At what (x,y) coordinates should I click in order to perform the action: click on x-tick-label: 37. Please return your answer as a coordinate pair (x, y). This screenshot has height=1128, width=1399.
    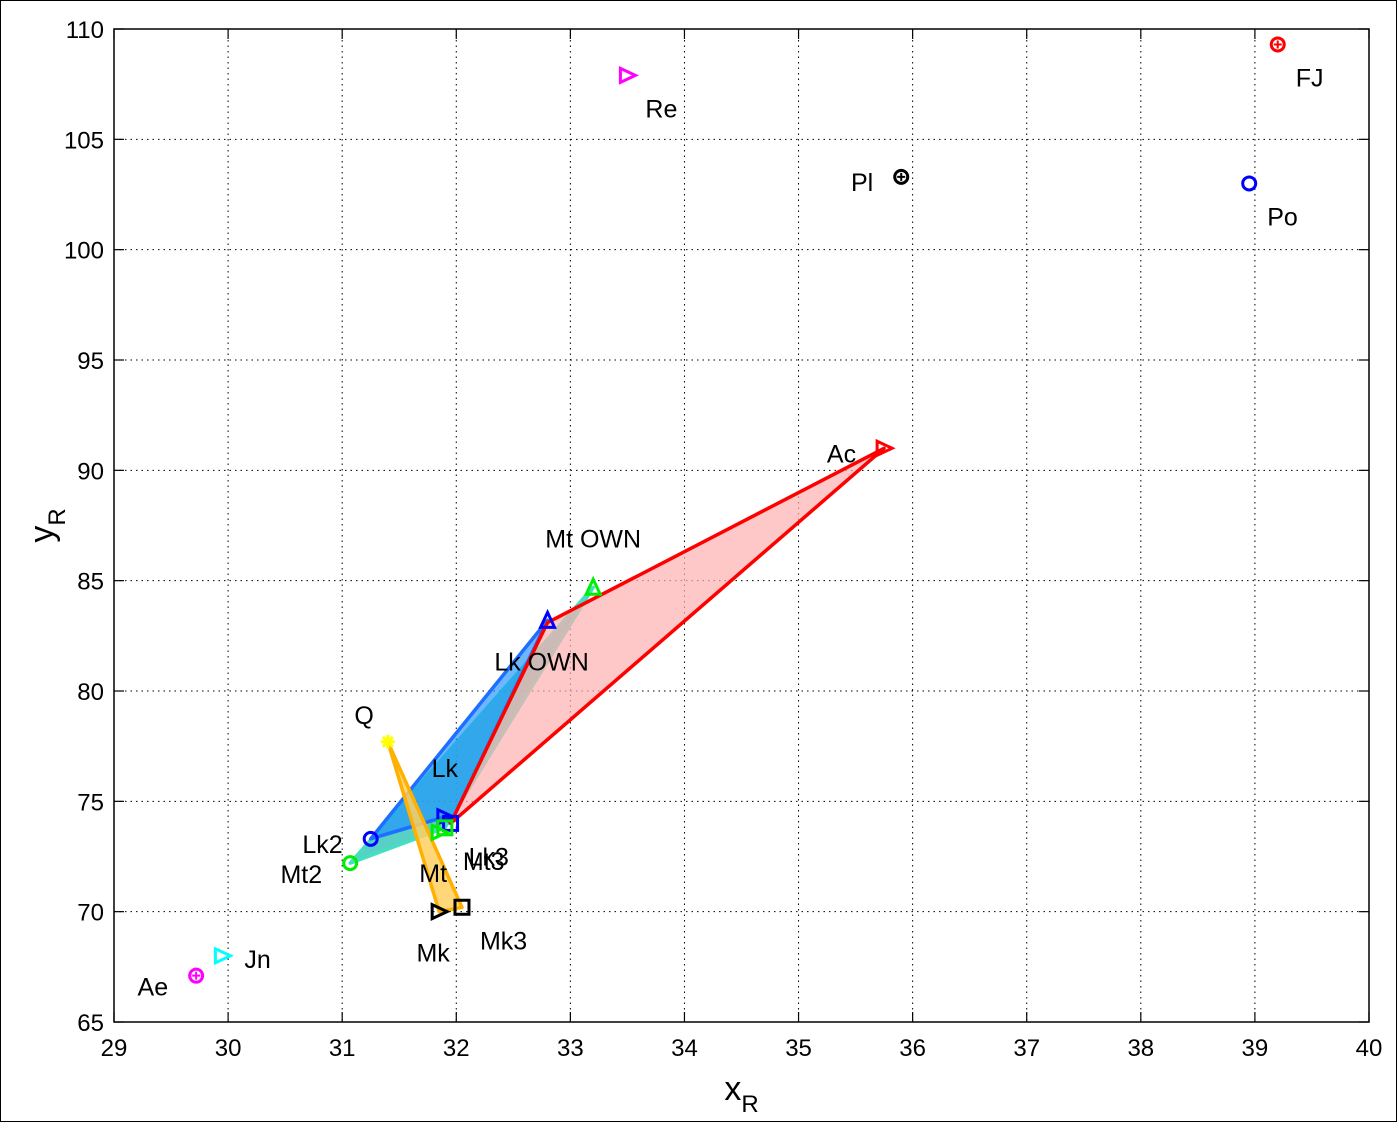
    Looking at the image, I should click on (1026, 1048).